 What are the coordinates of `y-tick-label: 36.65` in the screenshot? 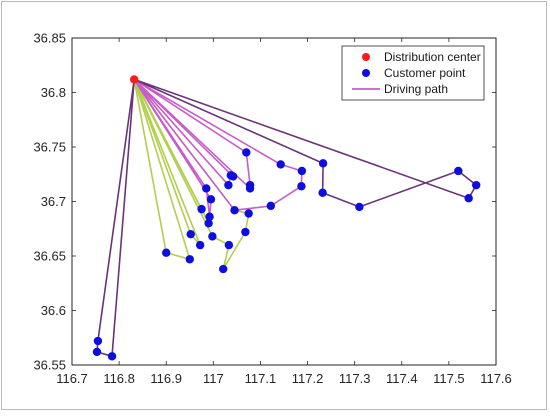 It's located at (49, 256).